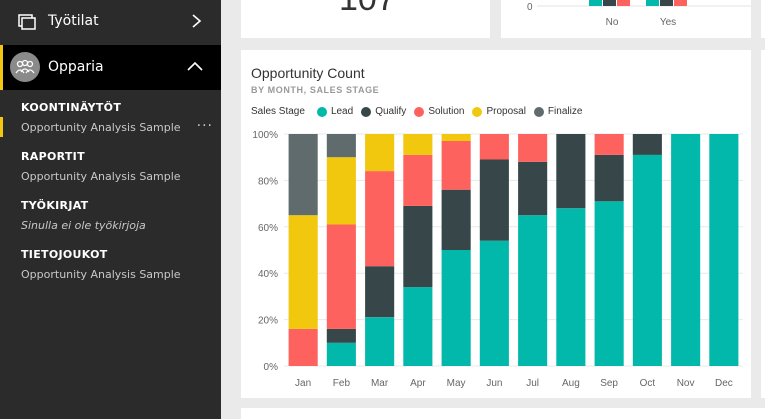 The height and width of the screenshot is (419, 765). What do you see at coordinates (391, 111) in the screenshot?
I see `legend-label-qualify: Qualify` at bounding box center [391, 111].